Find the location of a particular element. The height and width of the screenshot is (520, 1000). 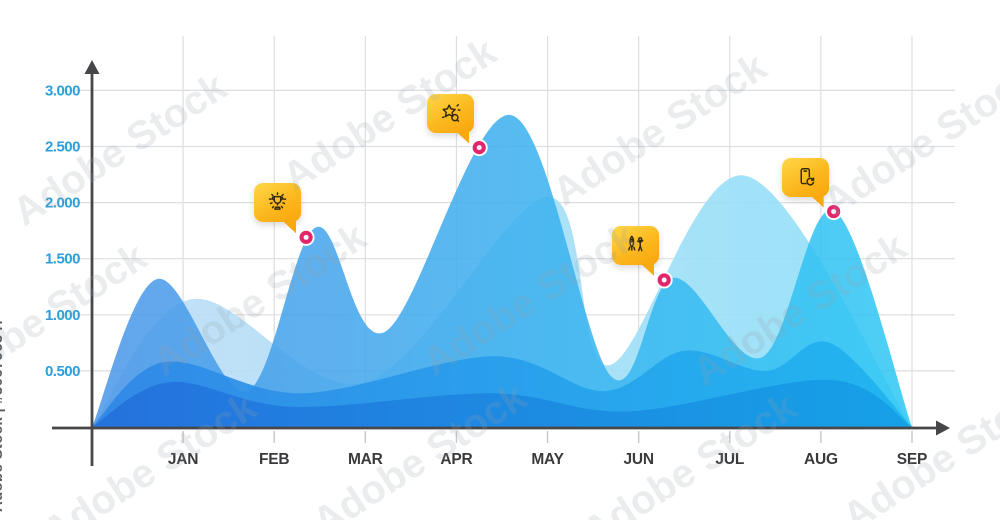

x-axis-arrow is located at coordinates (943, 428).